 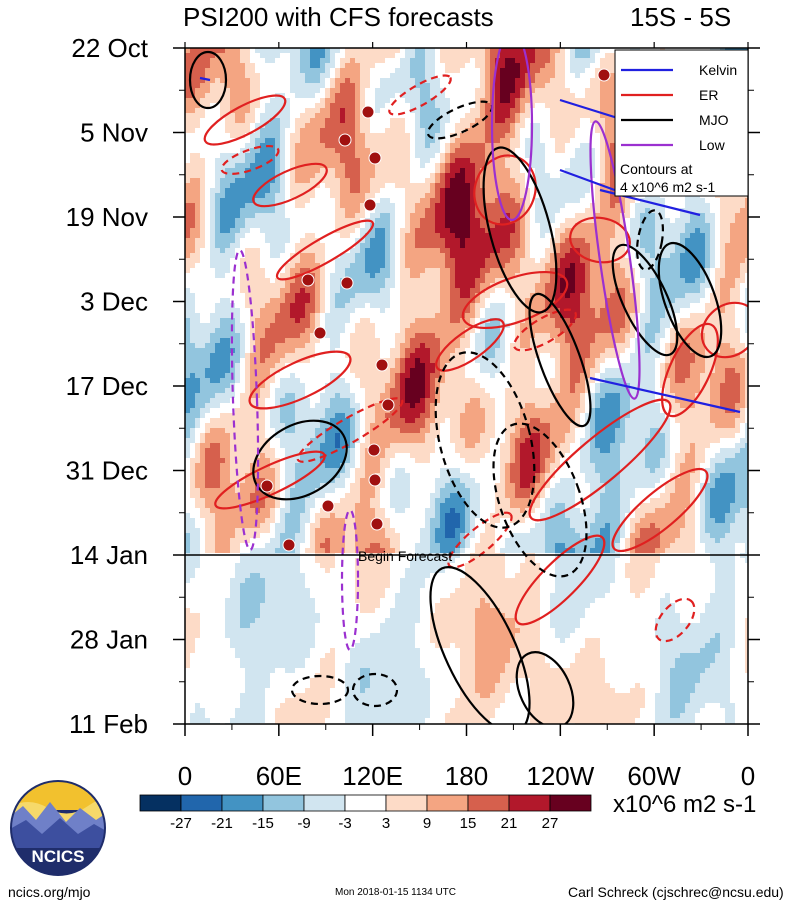 What do you see at coordinates (107, 471) in the screenshot?
I see `y-tick-label-5: 31 Dec` at bounding box center [107, 471].